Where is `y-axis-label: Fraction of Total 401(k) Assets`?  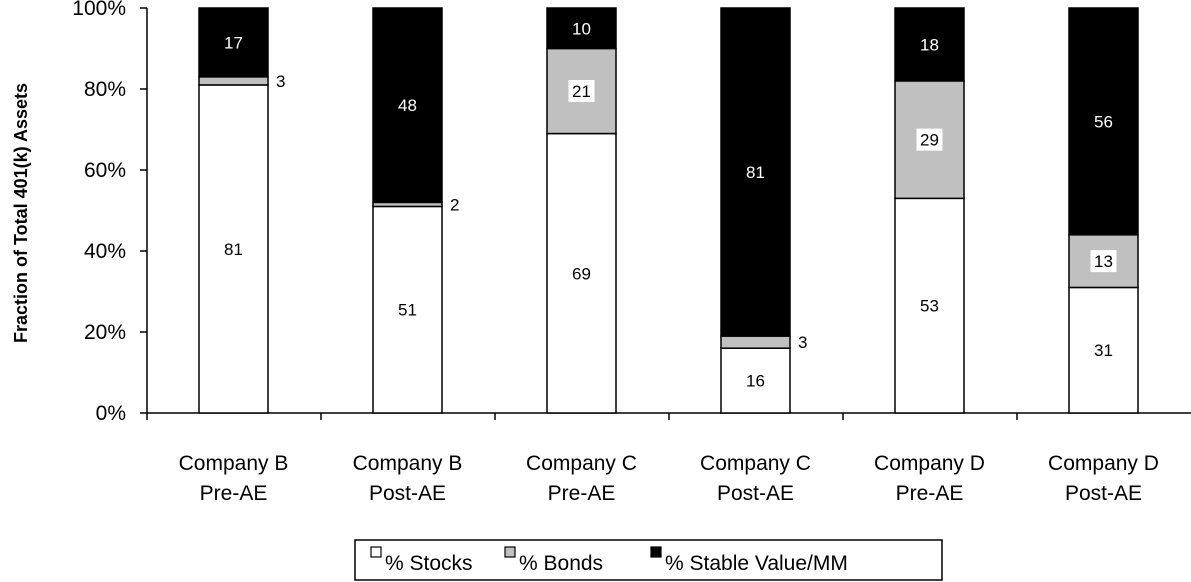
y-axis-label: Fraction of Total 401(k) Assets is located at coordinates (21, 213).